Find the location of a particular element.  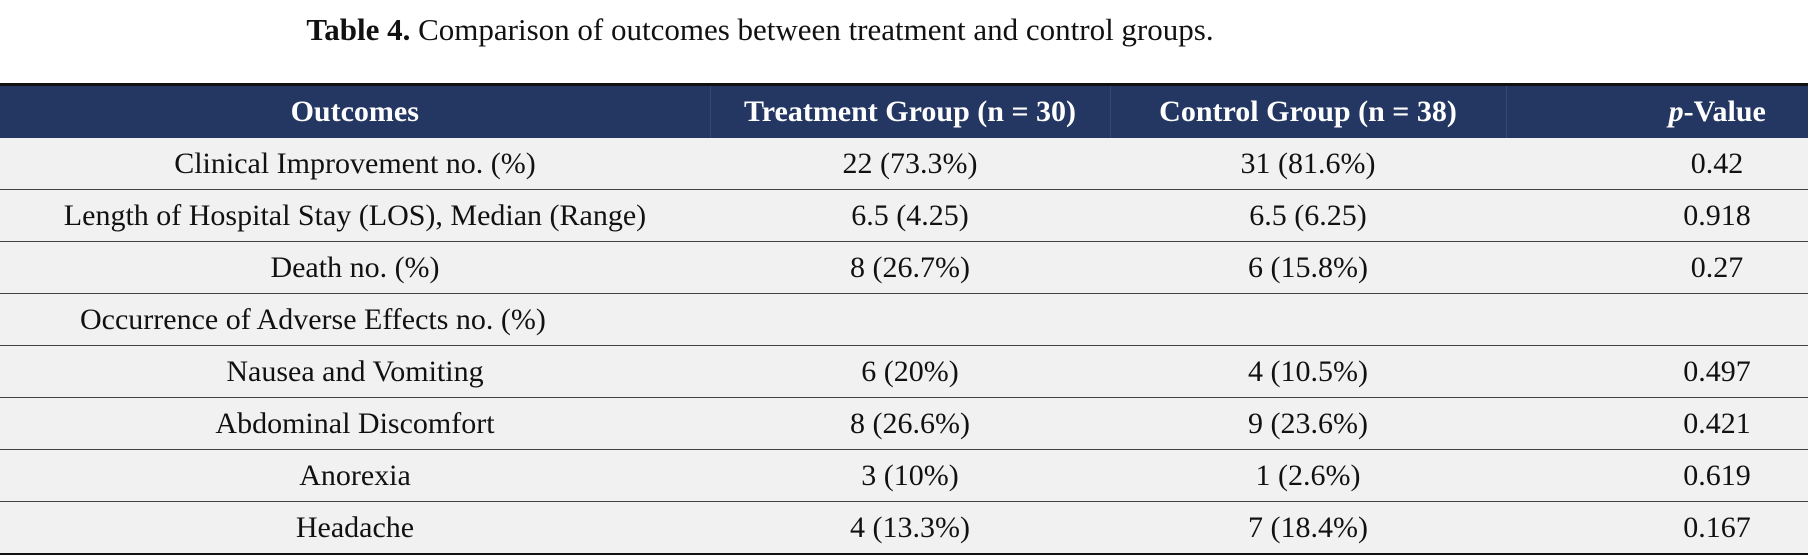

p-value-cell: 0.27 is located at coordinates (1657, 267).